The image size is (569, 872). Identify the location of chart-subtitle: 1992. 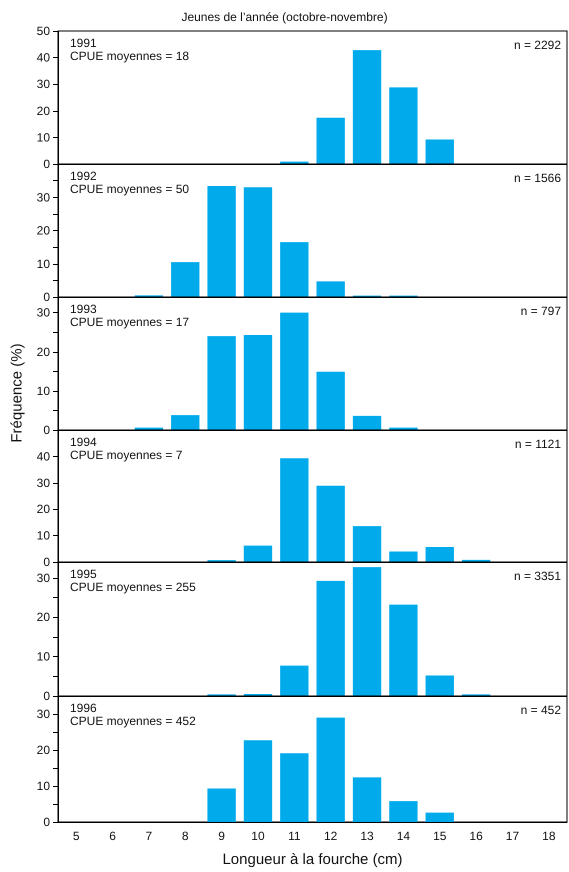
(84, 176).